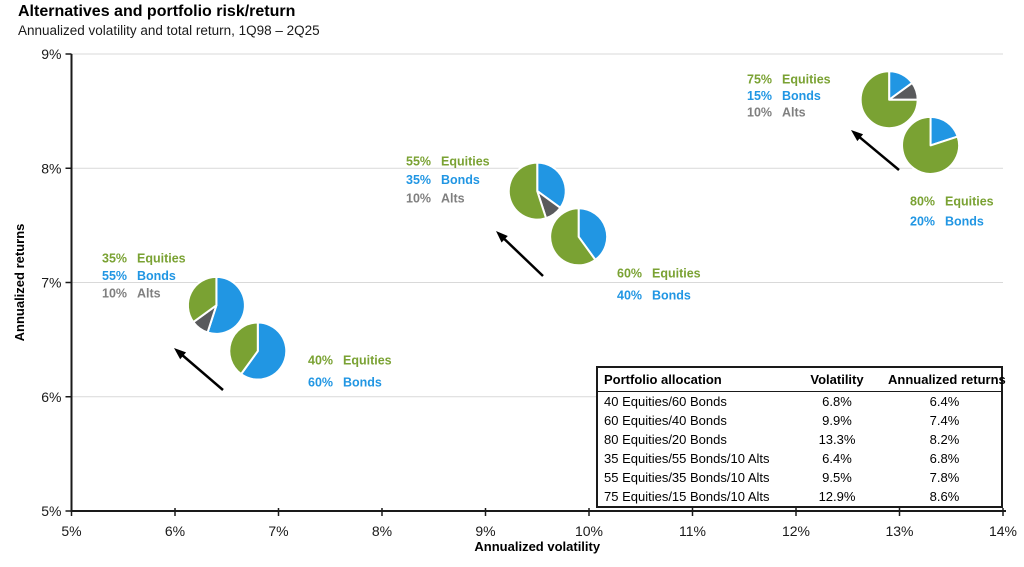 The width and height of the screenshot is (1024, 567). What do you see at coordinates (691, 379) in the screenshot?
I see `table-header-cell: Portfolio allocation` at bounding box center [691, 379].